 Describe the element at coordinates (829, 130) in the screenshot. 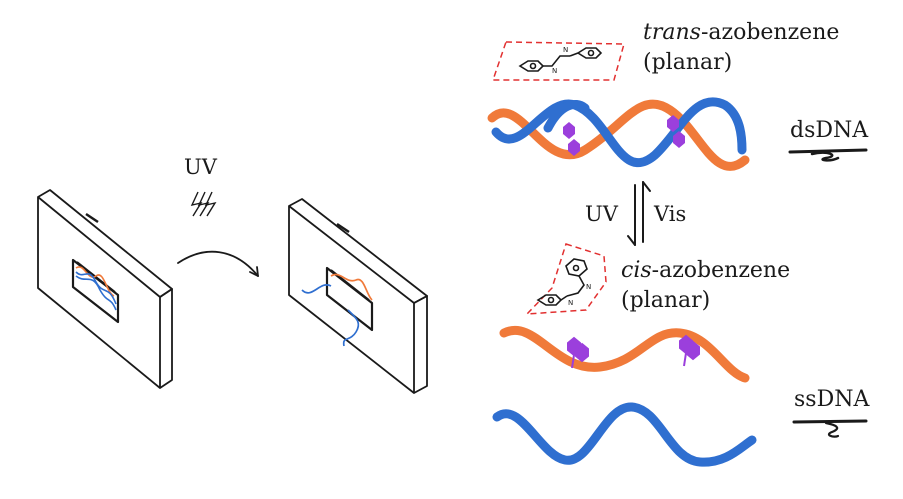

I see `dsdna-label: dsDNA` at that location.